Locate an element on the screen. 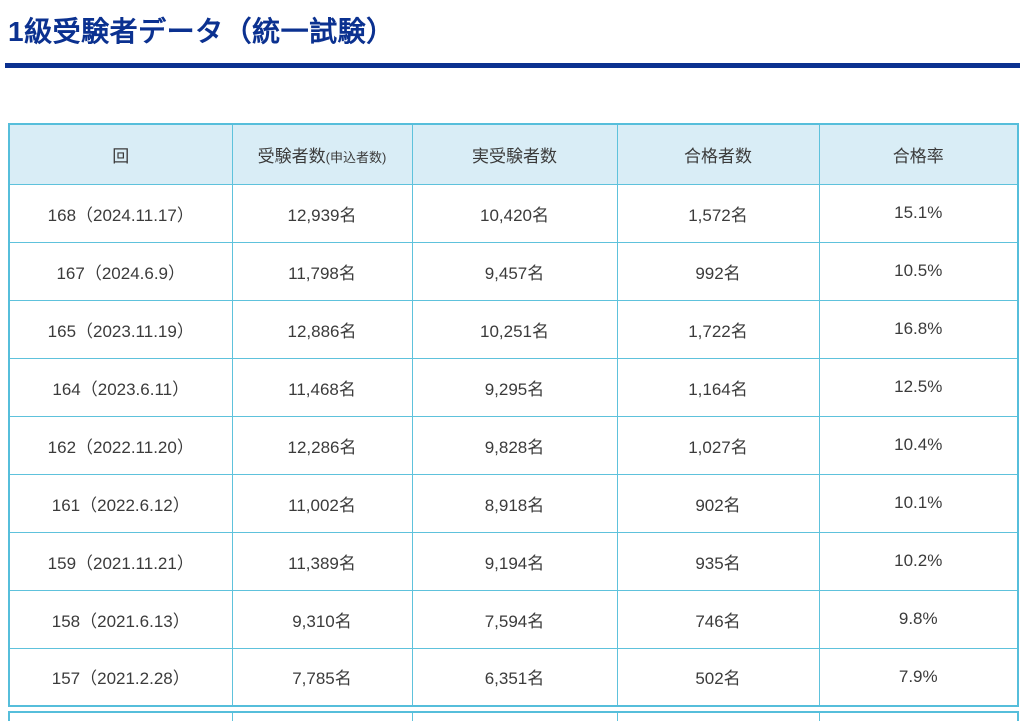 The image size is (1024, 721). table-cell: 7.9% is located at coordinates (918, 677).